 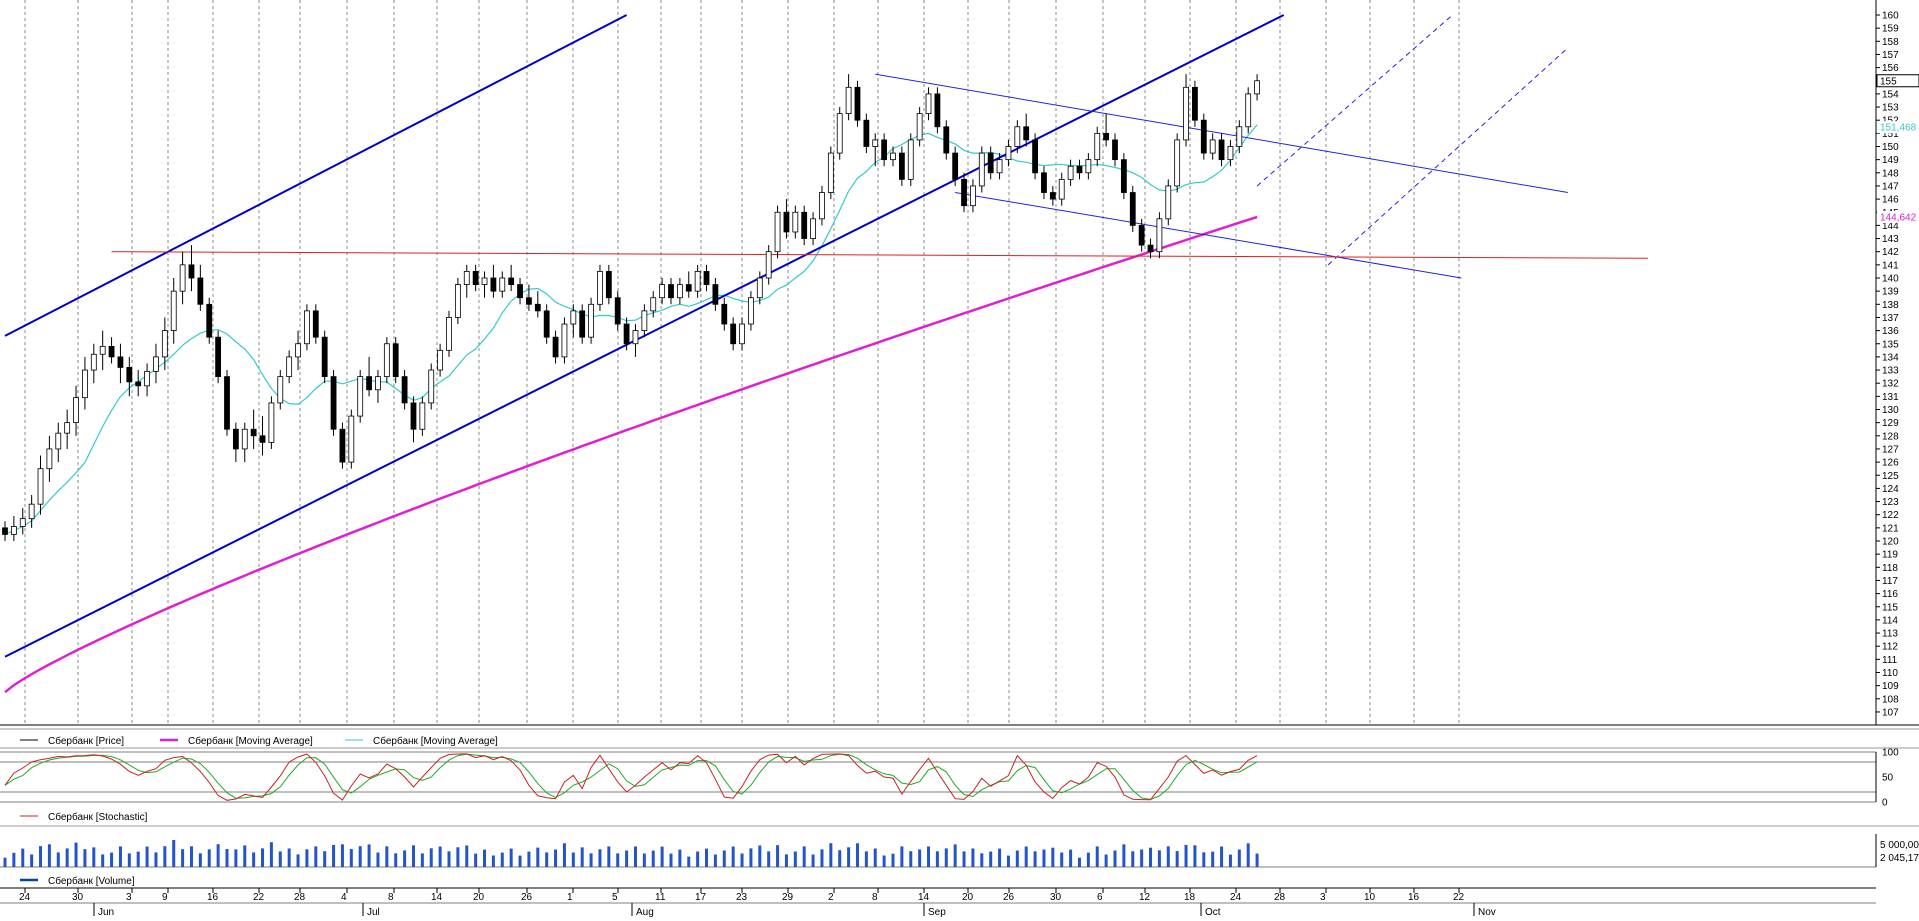 I want to click on date-tick-label: 8, so click(x=875, y=897).